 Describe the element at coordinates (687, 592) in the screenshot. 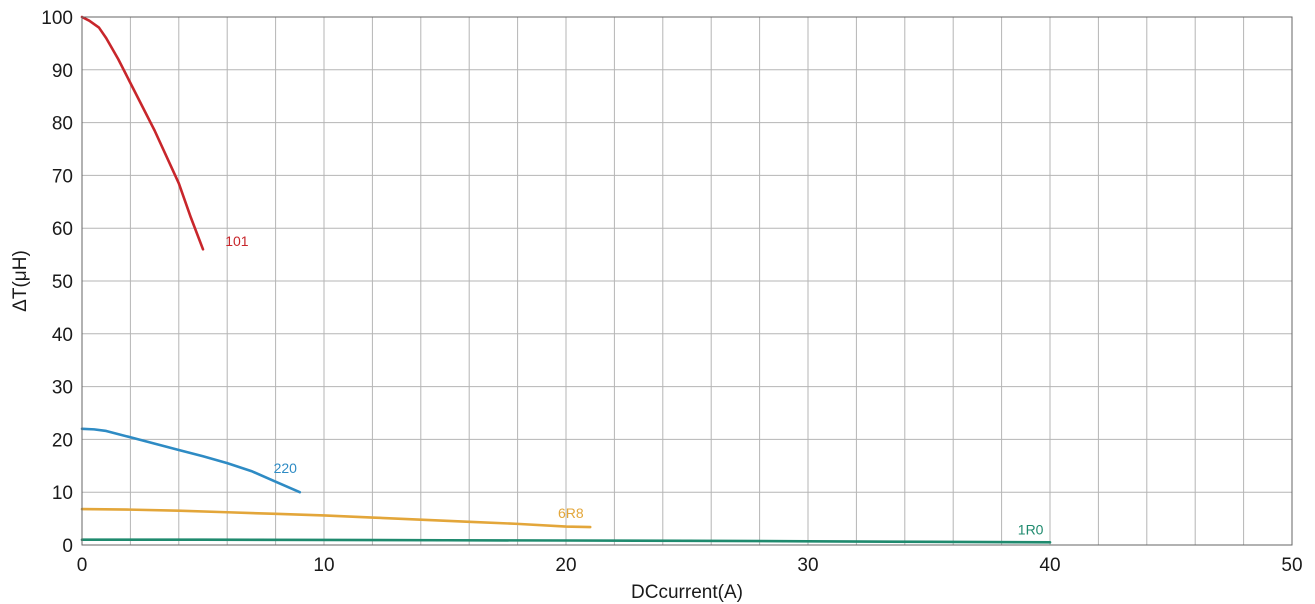

I see `x-axis-title: DCcurrent(A)` at that location.